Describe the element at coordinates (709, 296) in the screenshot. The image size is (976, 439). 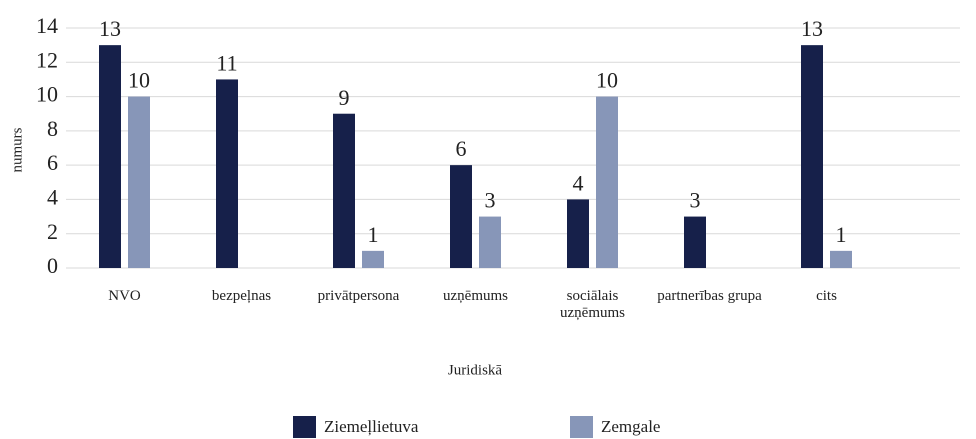
I see `x-tick-label: partnerības grupa` at that location.